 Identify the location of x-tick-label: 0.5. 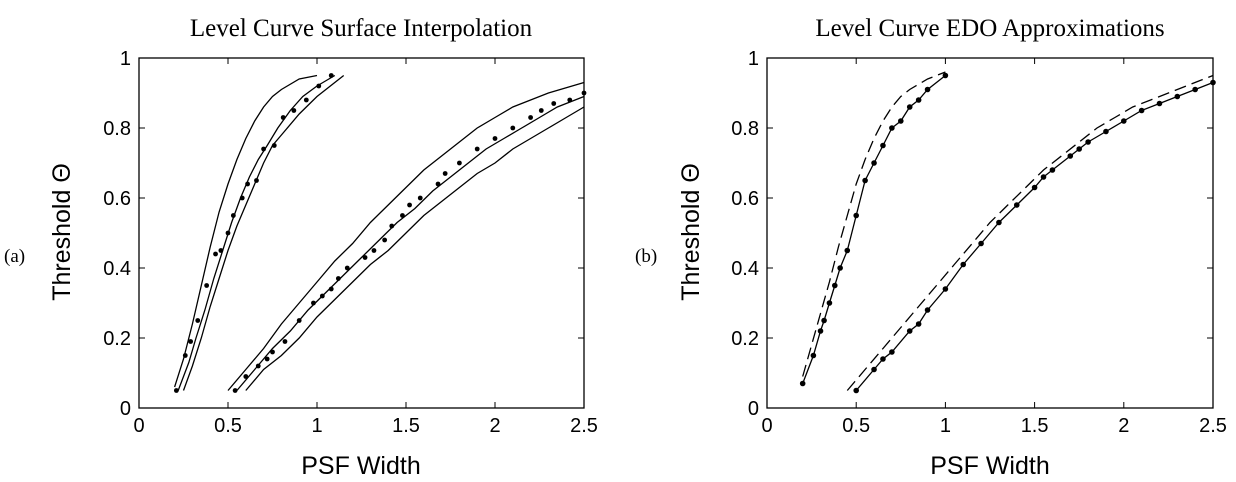
(228, 426).